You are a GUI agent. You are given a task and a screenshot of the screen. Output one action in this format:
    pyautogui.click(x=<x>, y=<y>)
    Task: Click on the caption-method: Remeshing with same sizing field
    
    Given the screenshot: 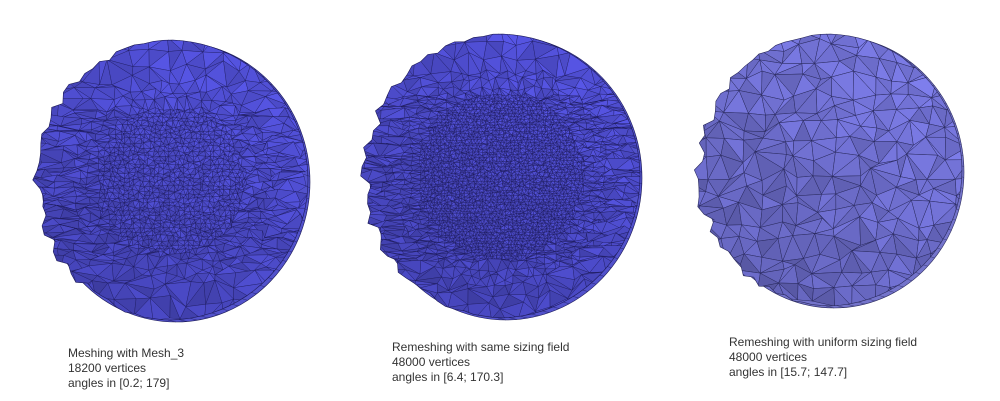 What is the action you would take?
    pyautogui.click(x=481, y=347)
    